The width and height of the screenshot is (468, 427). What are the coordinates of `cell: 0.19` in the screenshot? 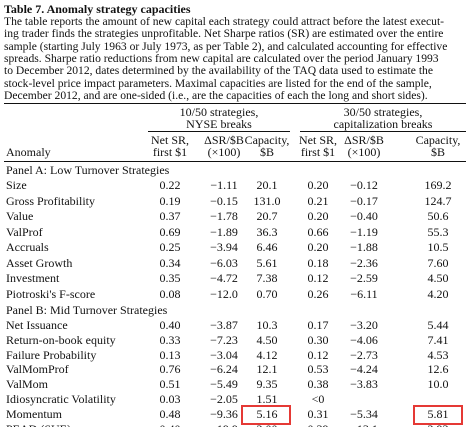 It's located at (170, 200).